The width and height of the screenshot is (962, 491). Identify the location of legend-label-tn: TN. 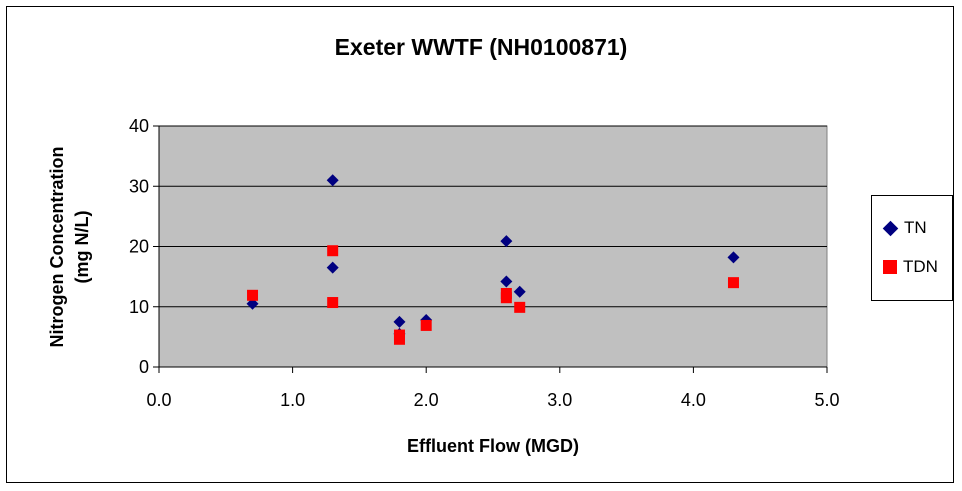
(915, 227).